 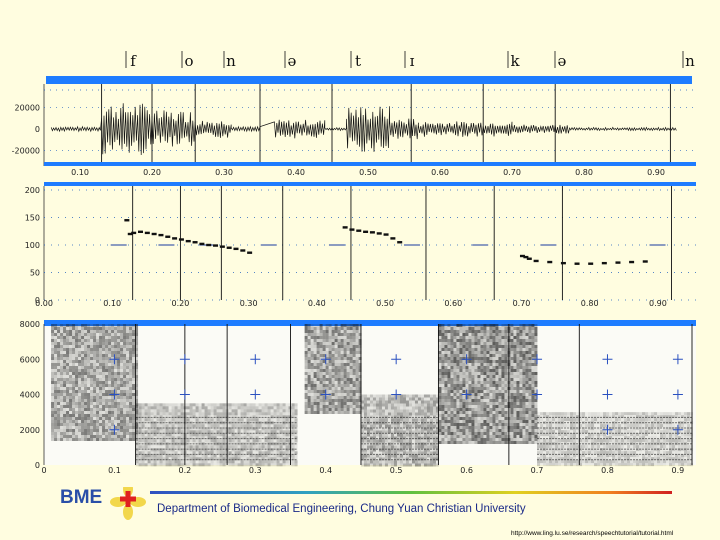 What do you see at coordinates (604, 263) in the screenshot?
I see `pitch-point` at bounding box center [604, 263].